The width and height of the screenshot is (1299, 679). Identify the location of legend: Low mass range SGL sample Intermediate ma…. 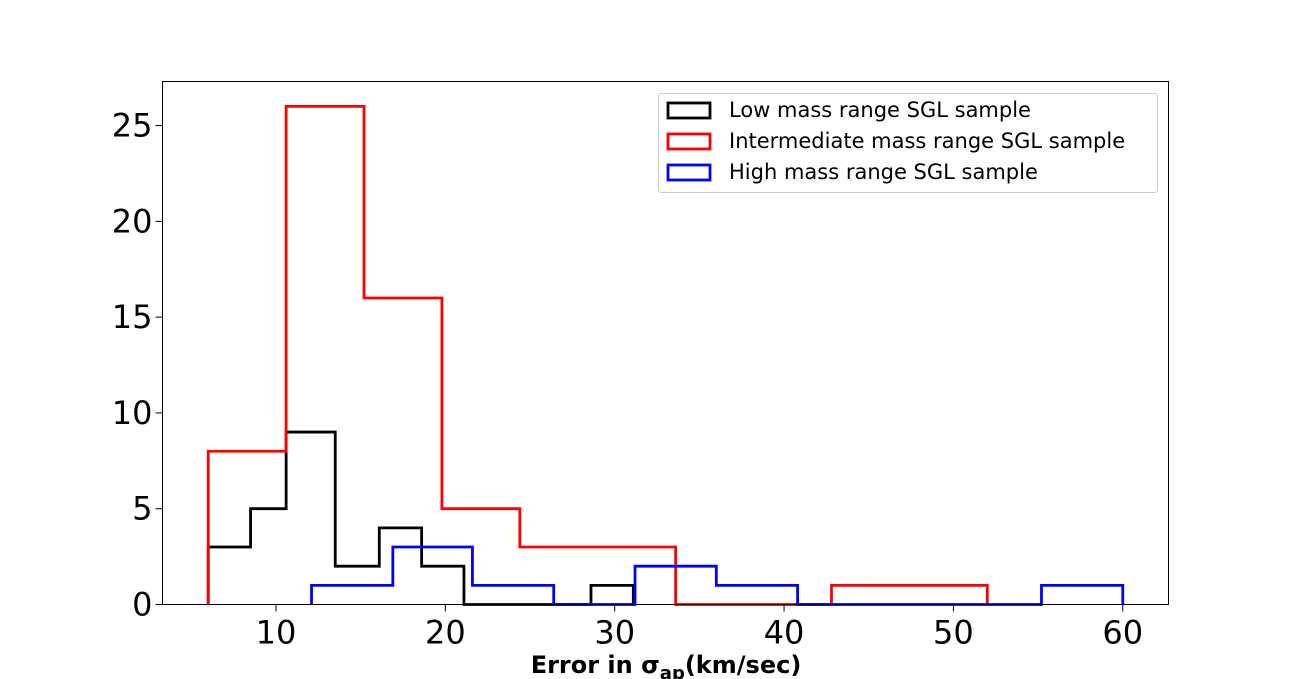
(908, 143).